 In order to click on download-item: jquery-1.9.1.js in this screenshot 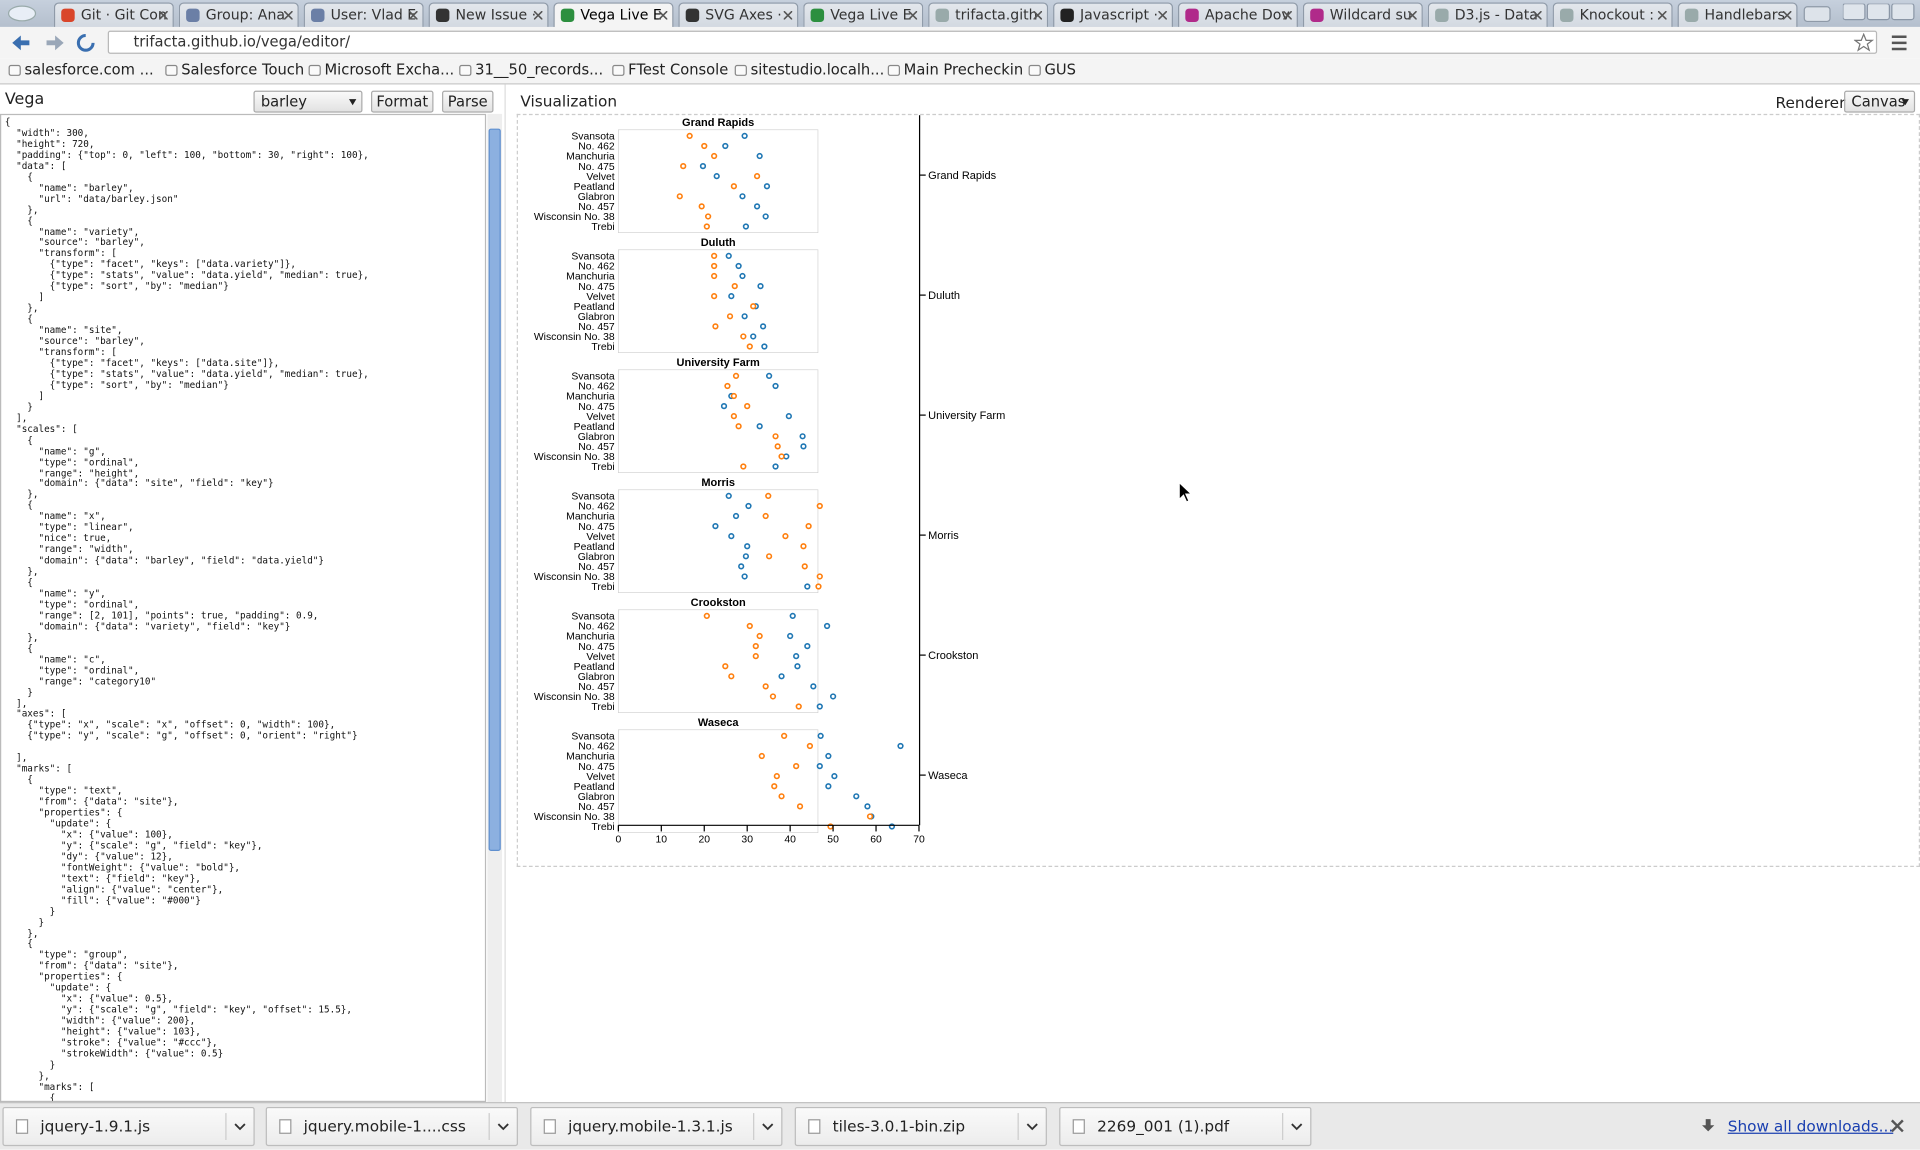, I will do `click(128, 1126)`.